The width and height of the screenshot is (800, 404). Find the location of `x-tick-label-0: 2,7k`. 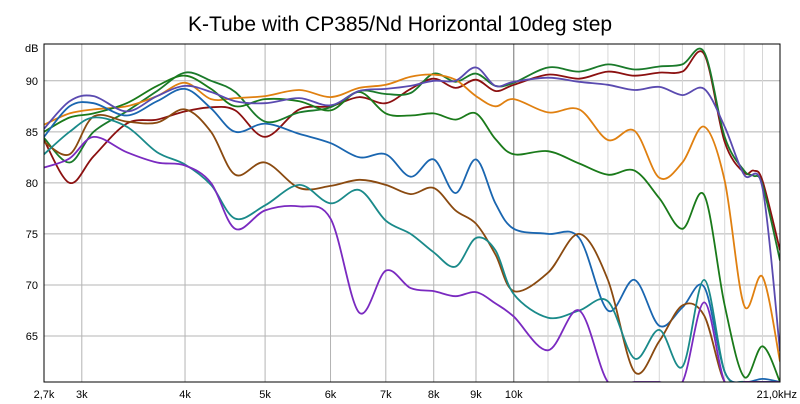

x-tick-label-0: 2,7k is located at coordinates (44, 395).